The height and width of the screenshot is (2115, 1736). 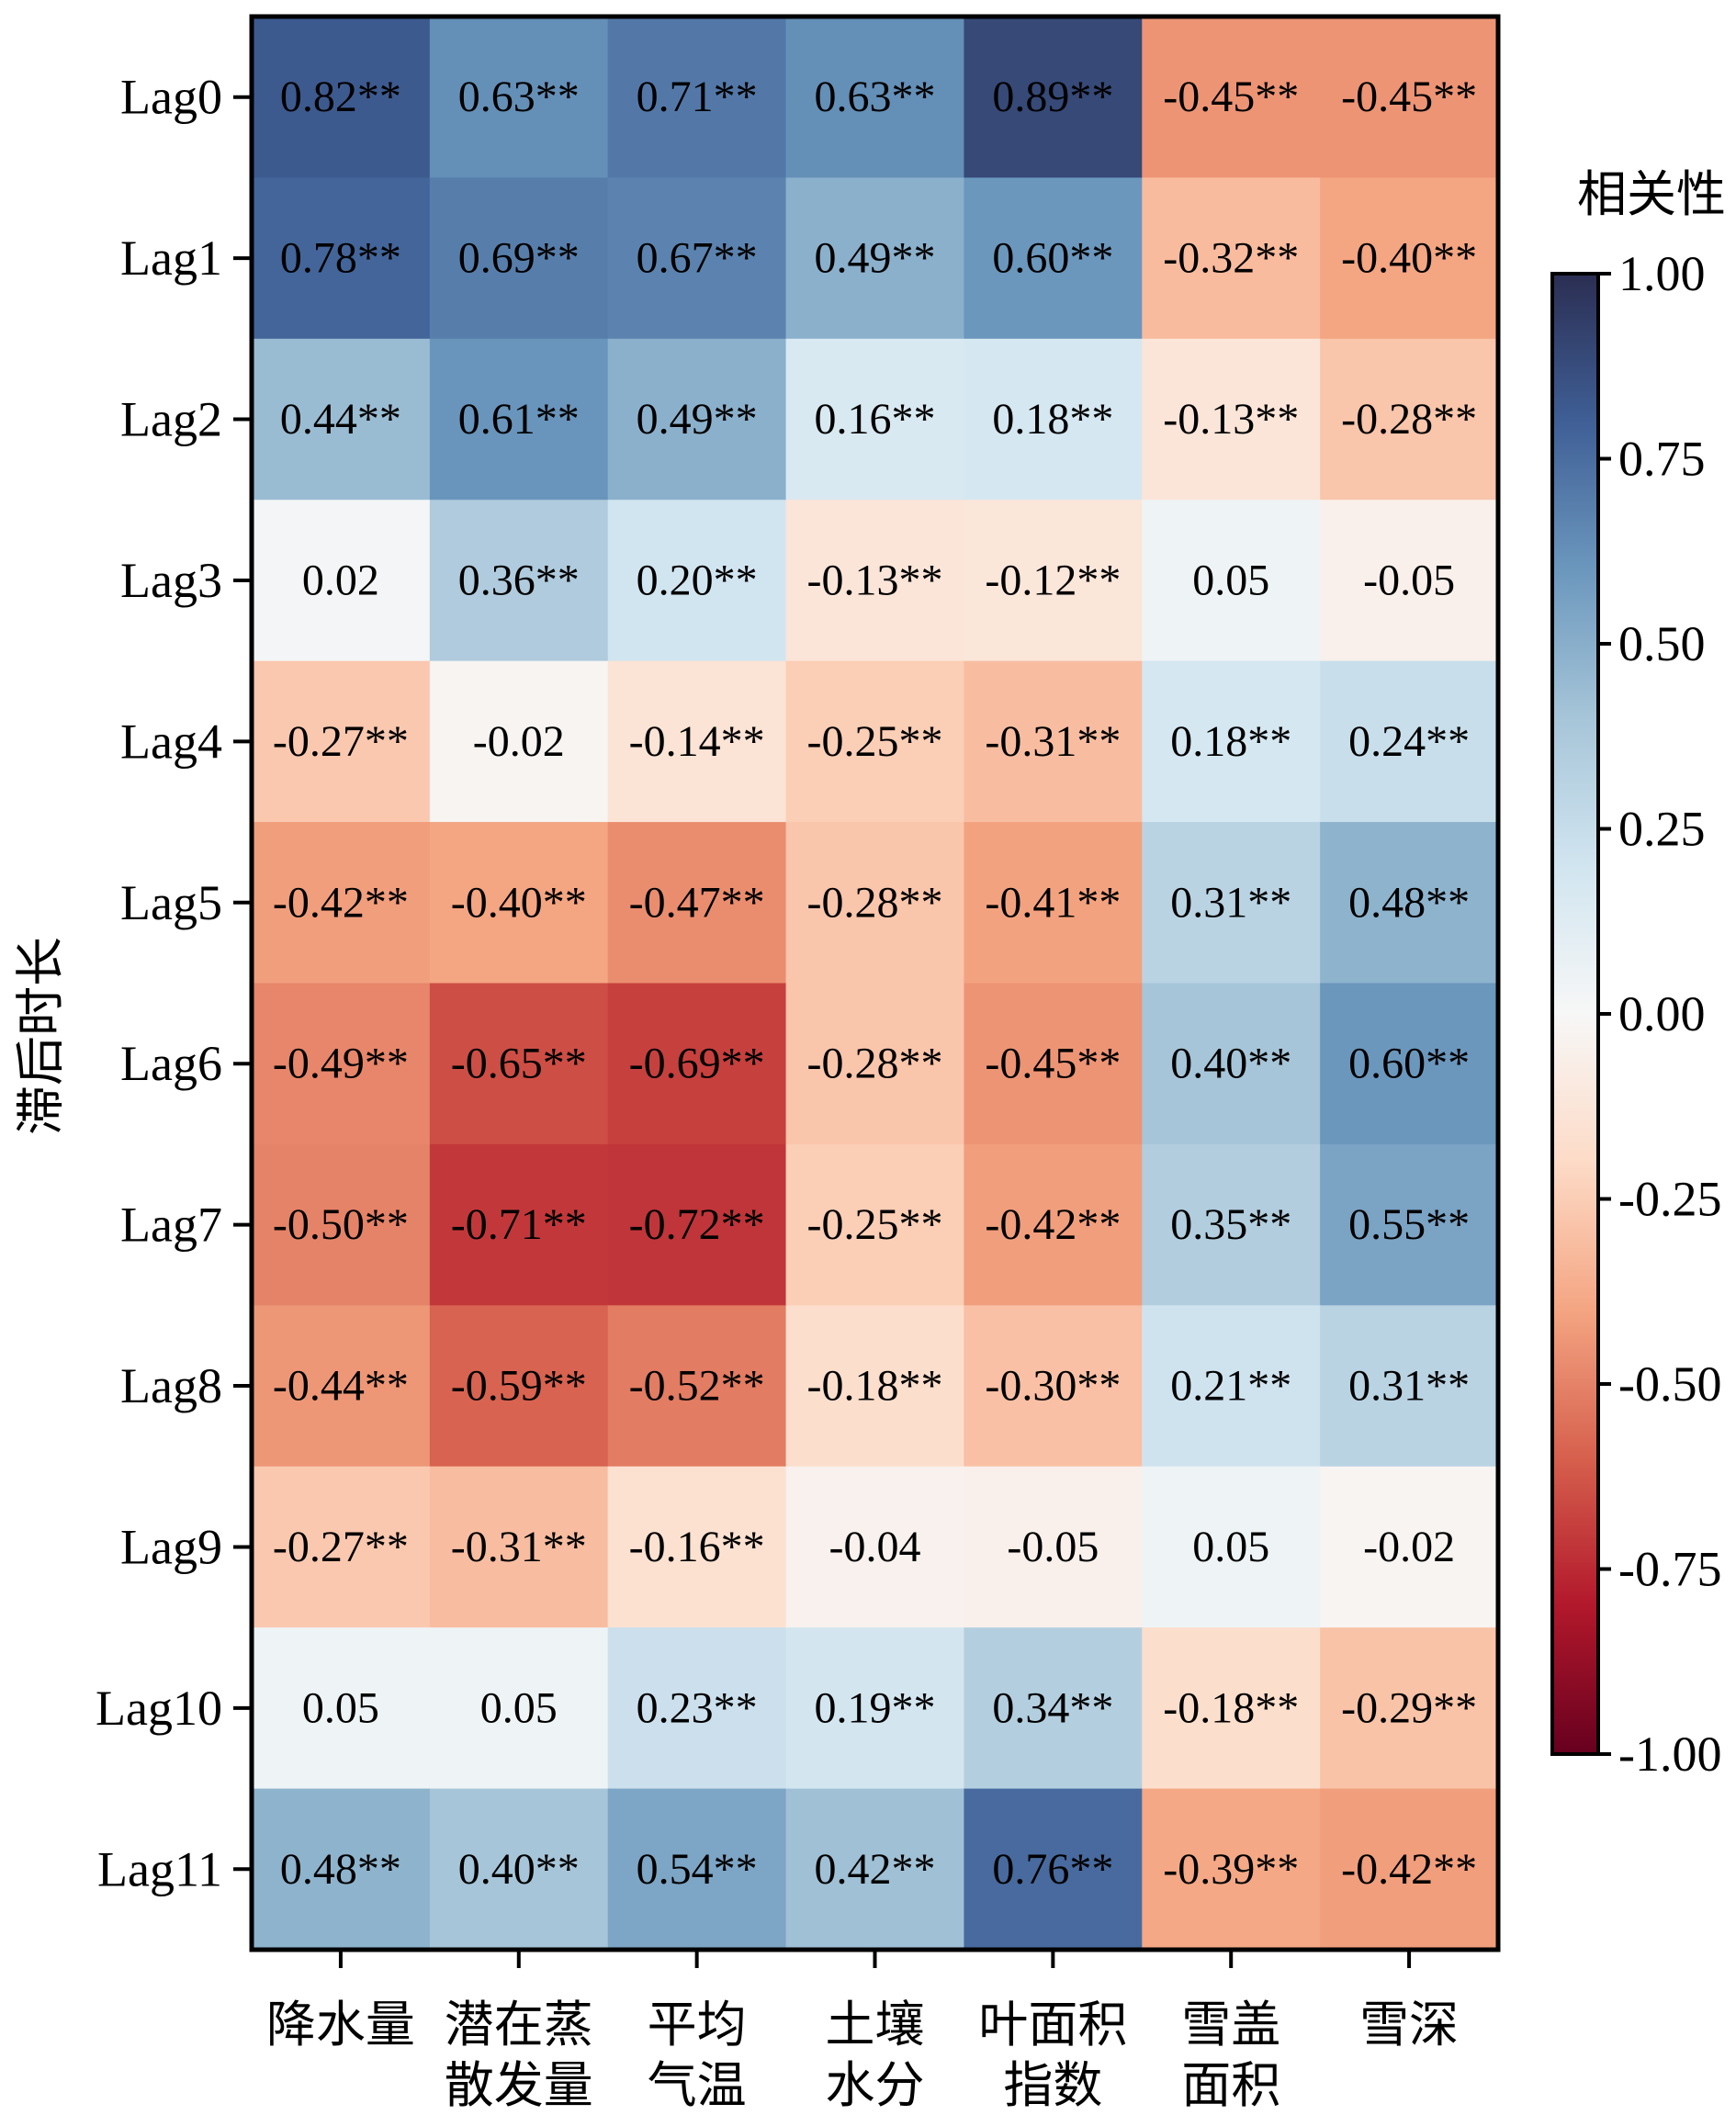 I want to click on x-tick-label: 雪盖, so click(x=1230, y=2024).